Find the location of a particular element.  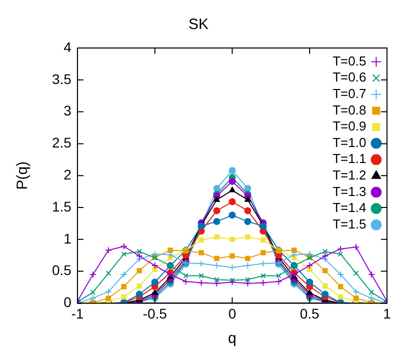

x-axis-title: q is located at coordinates (232, 339).